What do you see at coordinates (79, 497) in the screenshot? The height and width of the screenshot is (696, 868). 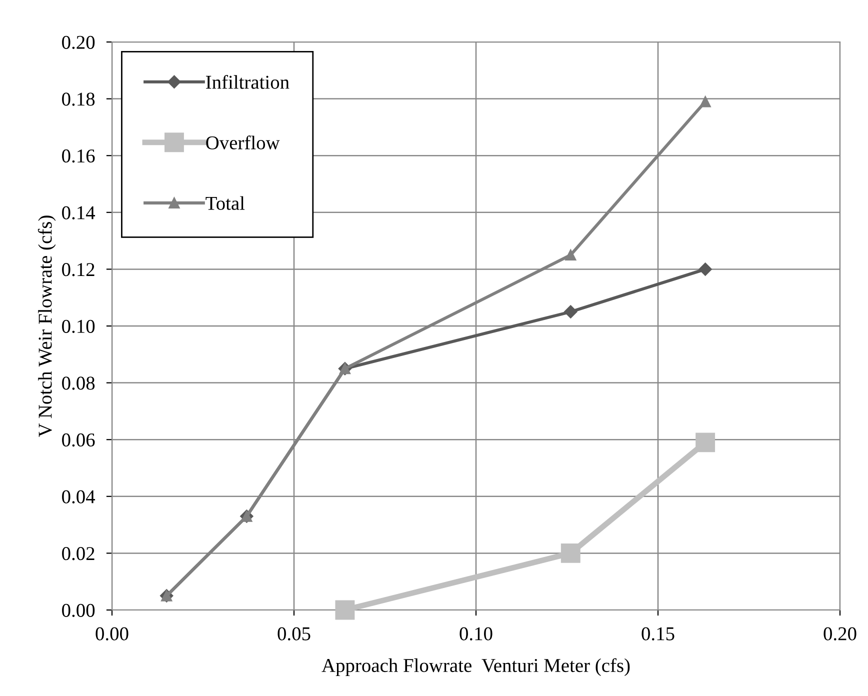 I see `y-tick-label: 0.04` at bounding box center [79, 497].